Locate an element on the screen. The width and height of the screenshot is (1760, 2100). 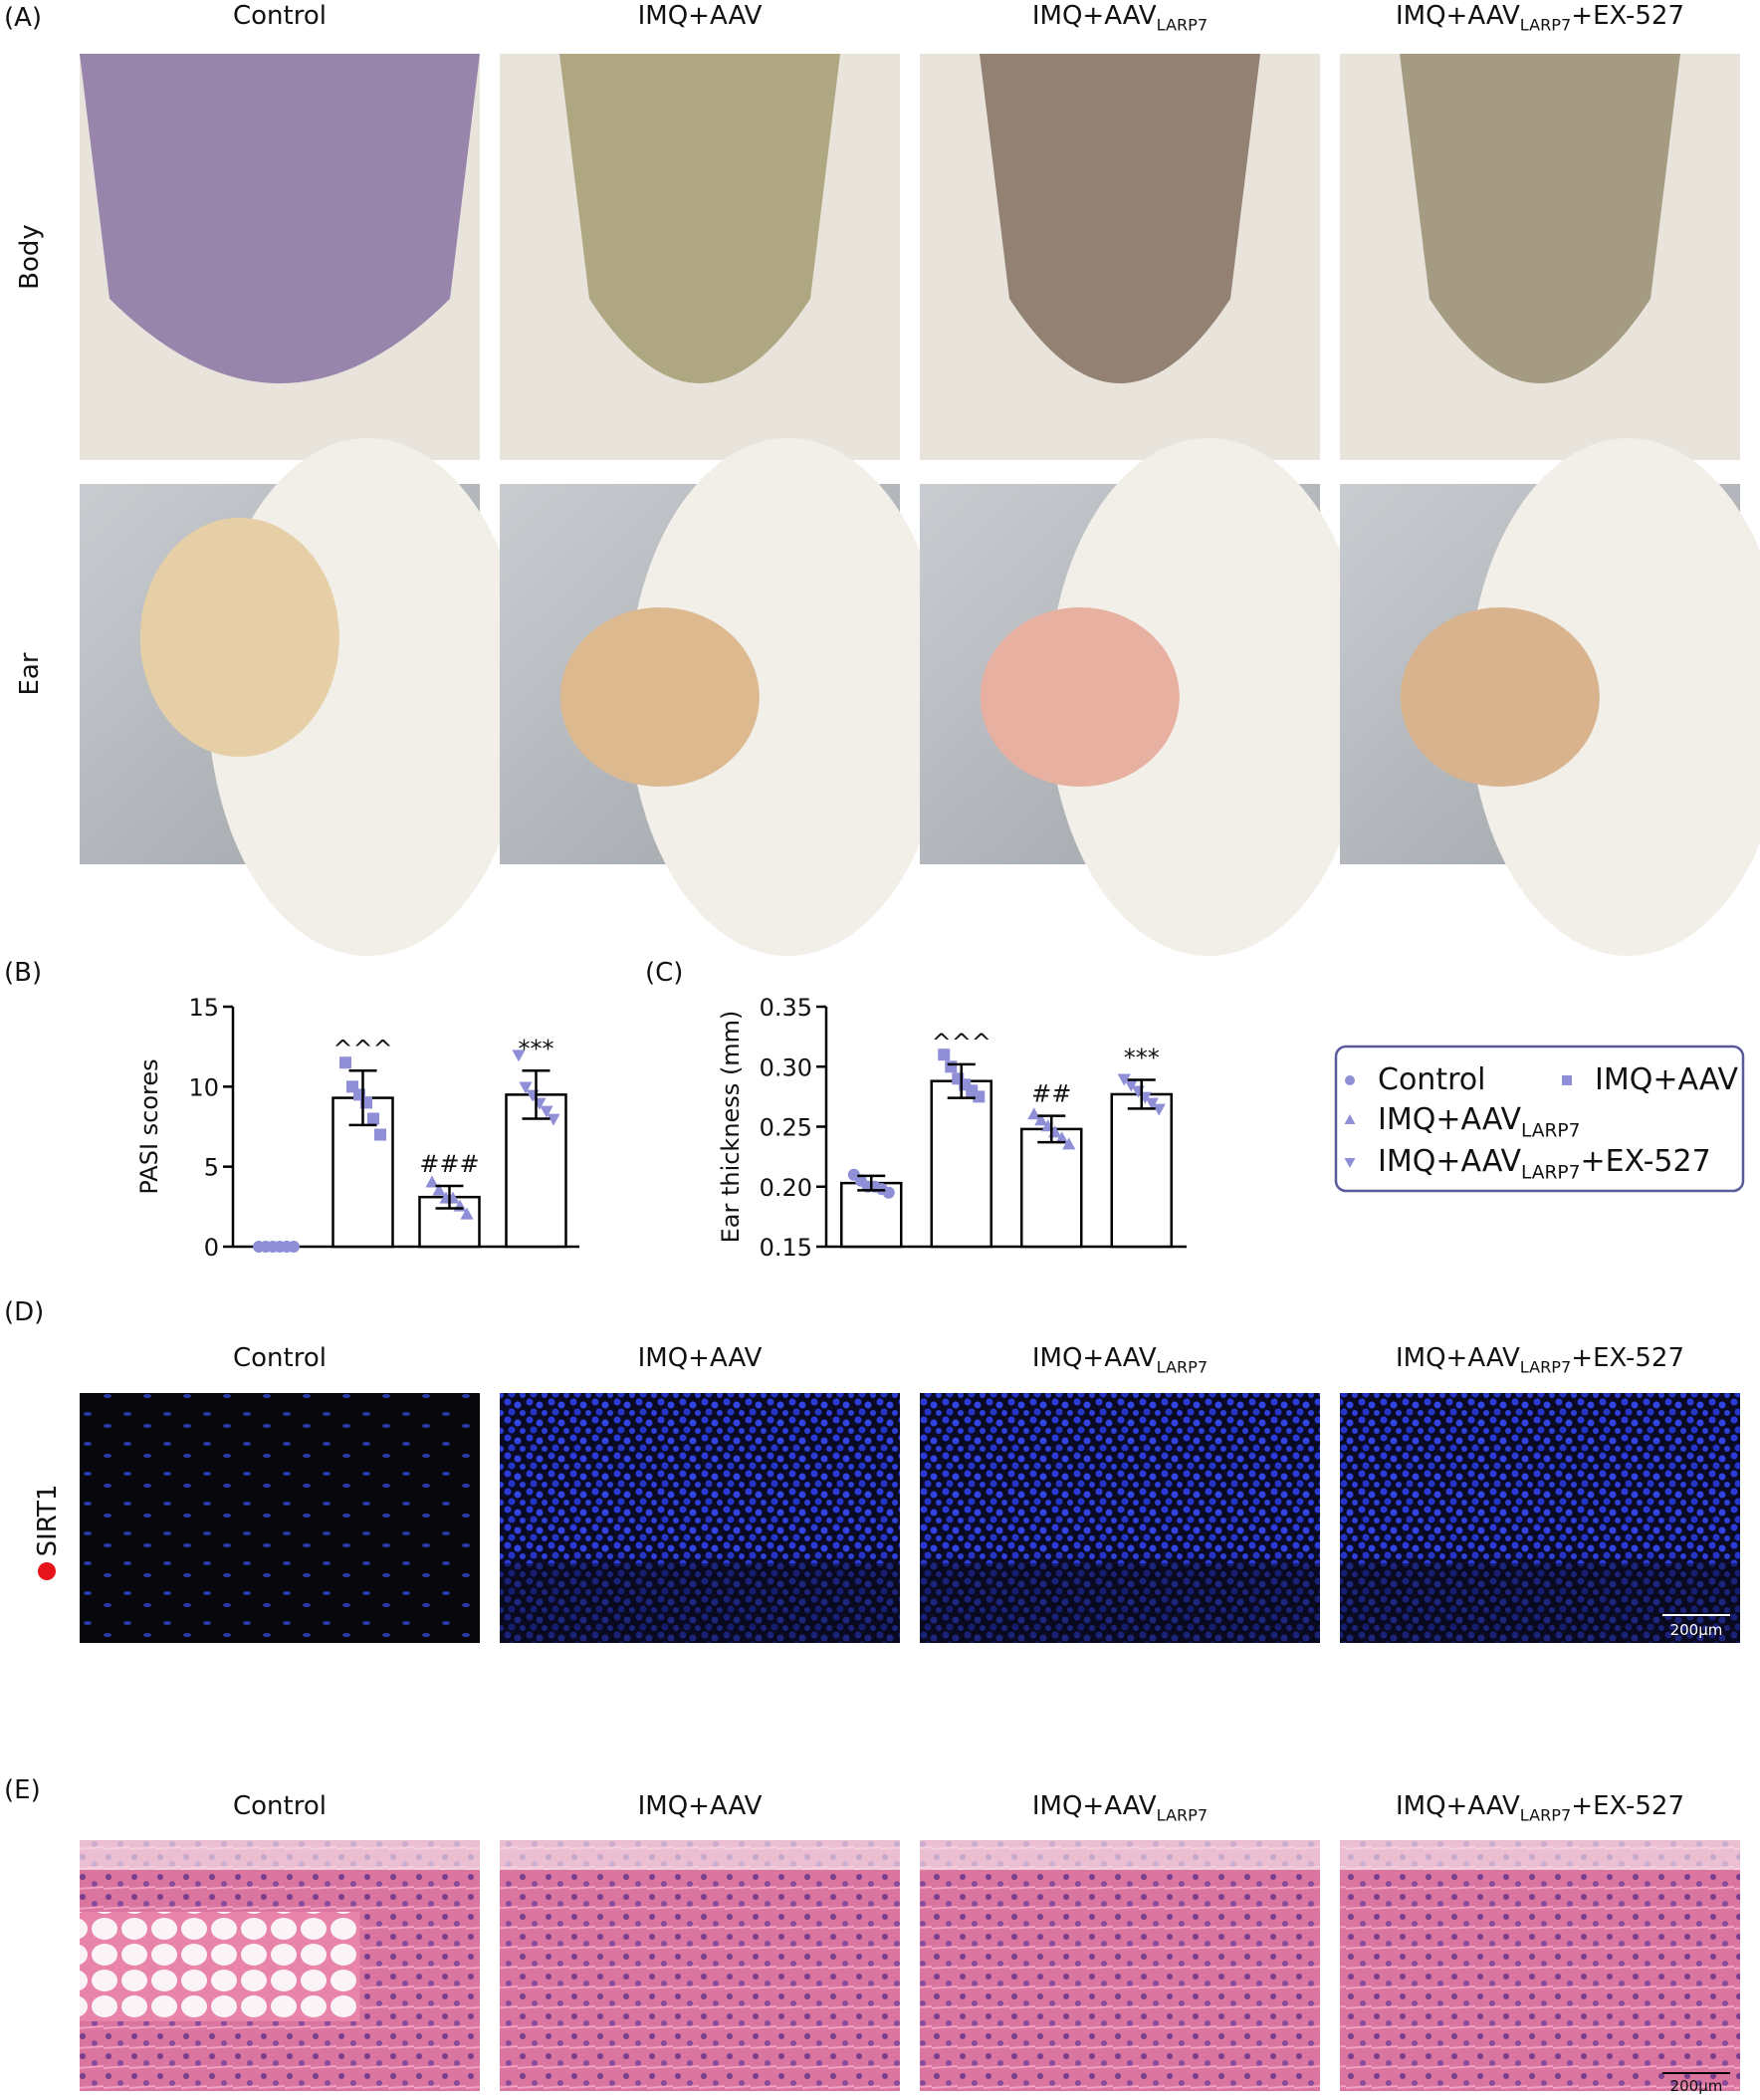
row-label: SIRT1 is located at coordinates (48, 1521).